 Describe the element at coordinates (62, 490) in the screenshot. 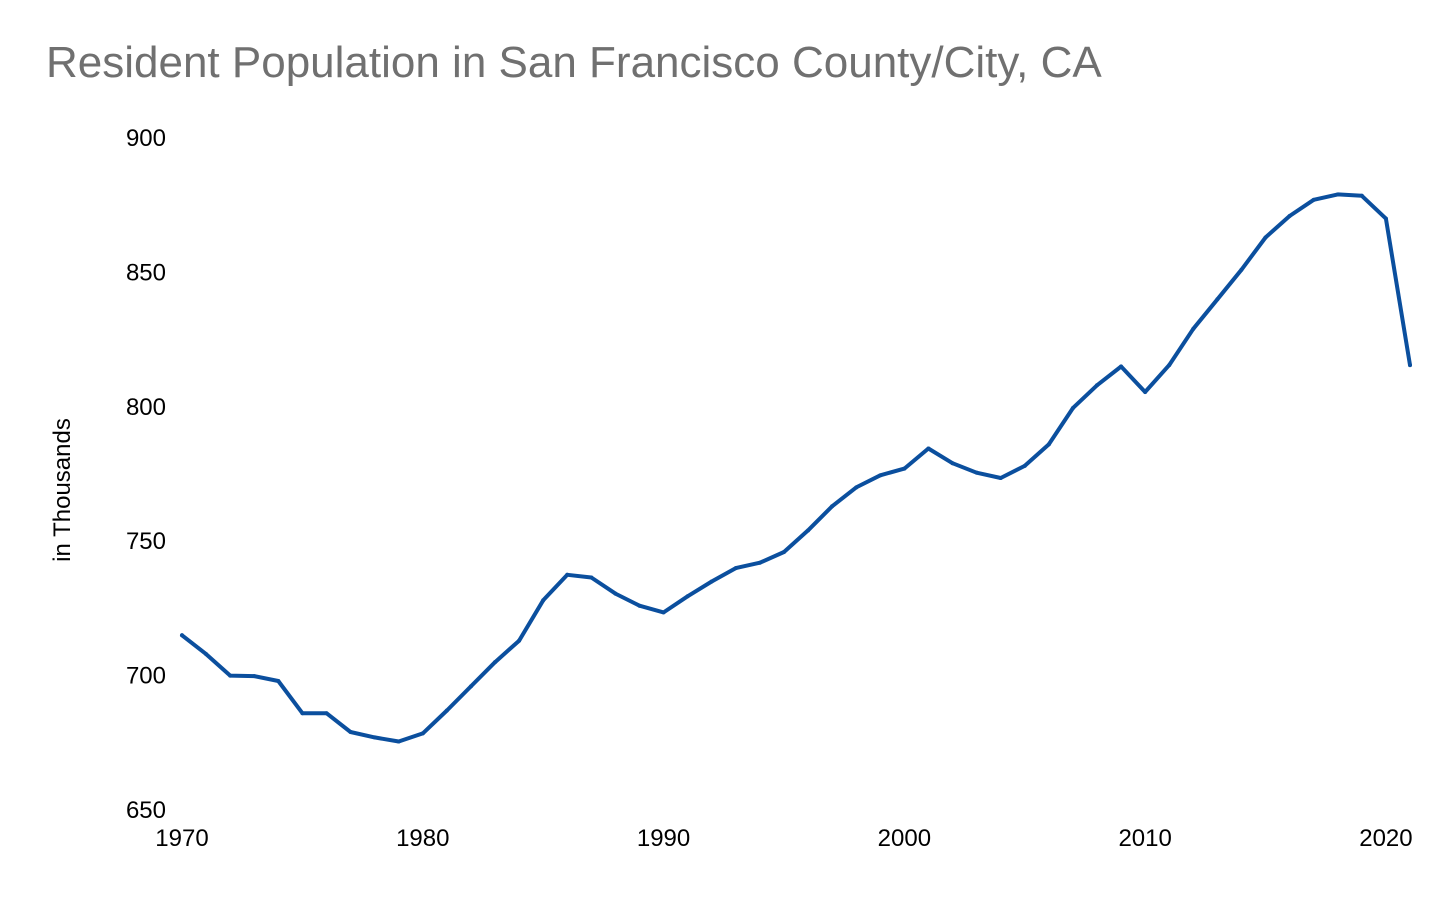

I see `y-axis-label: in Thousands` at that location.